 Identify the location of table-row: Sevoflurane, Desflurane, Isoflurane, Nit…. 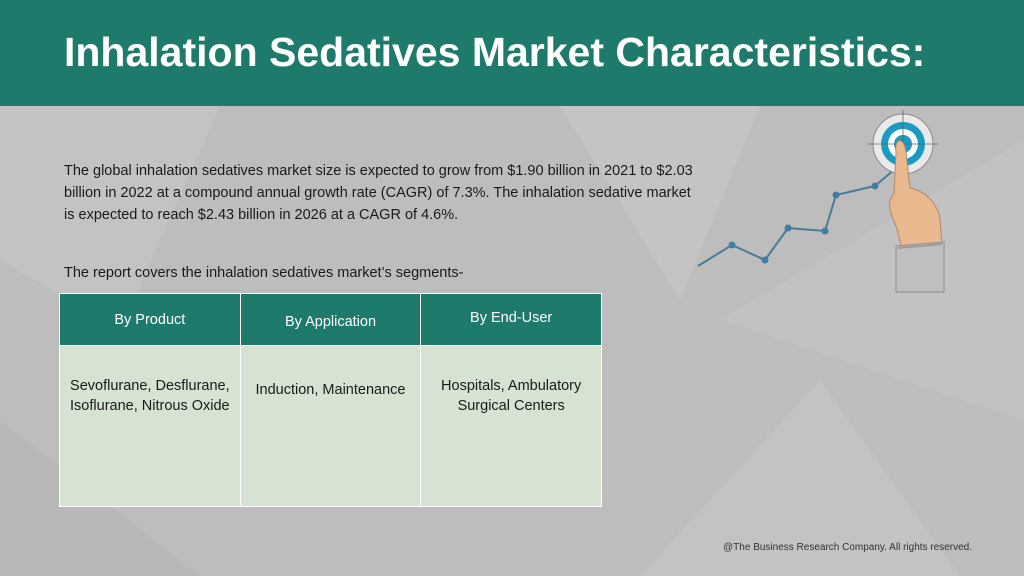
(330, 426).